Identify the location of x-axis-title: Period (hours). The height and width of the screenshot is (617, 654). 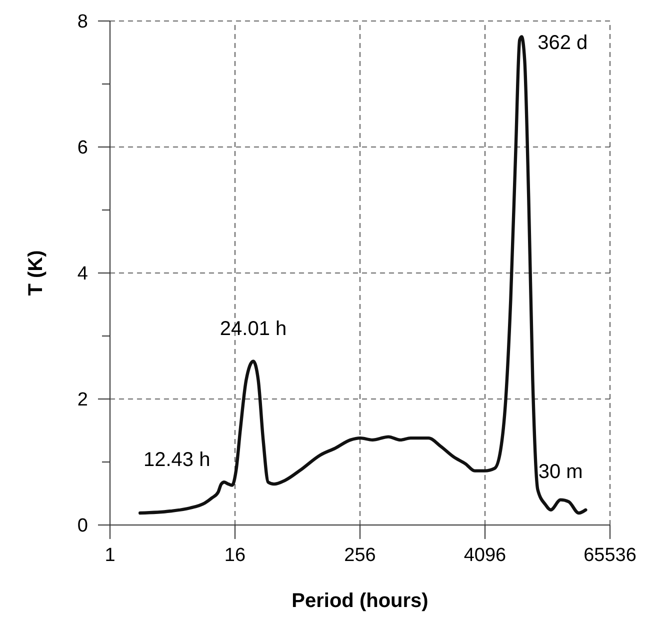
(360, 601).